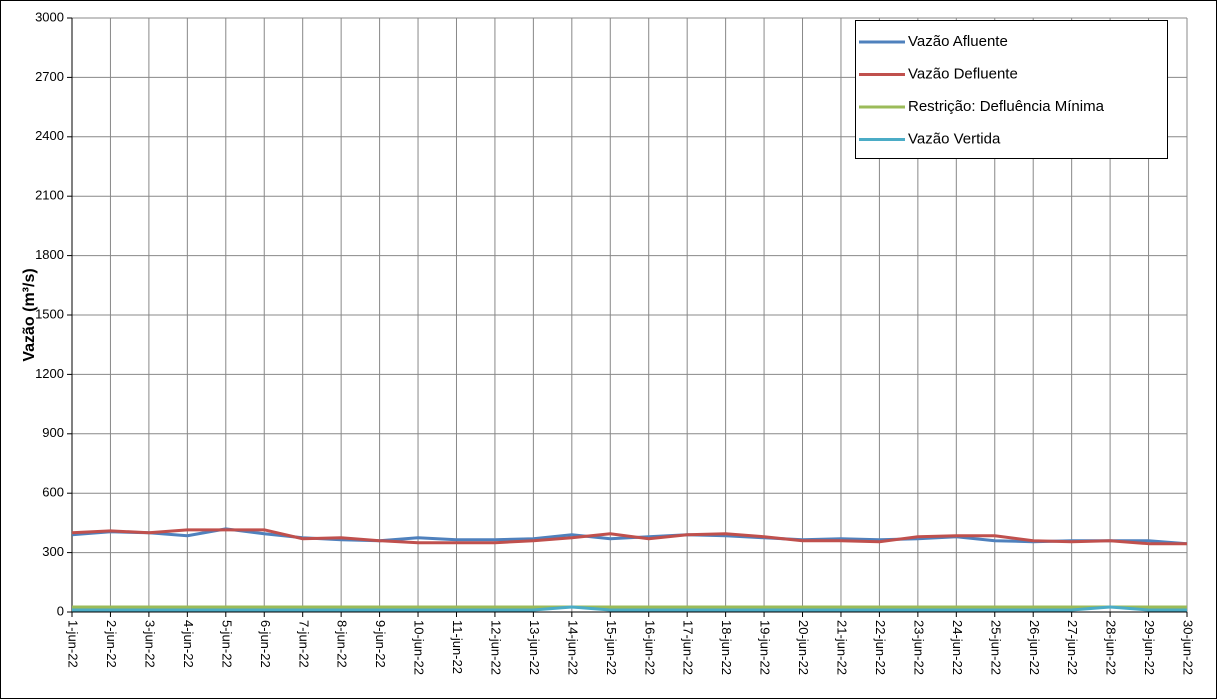 The height and width of the screenshot is (700, 1218). I want to click on x-tick-label: 11-jun-22, so click(457, 647).